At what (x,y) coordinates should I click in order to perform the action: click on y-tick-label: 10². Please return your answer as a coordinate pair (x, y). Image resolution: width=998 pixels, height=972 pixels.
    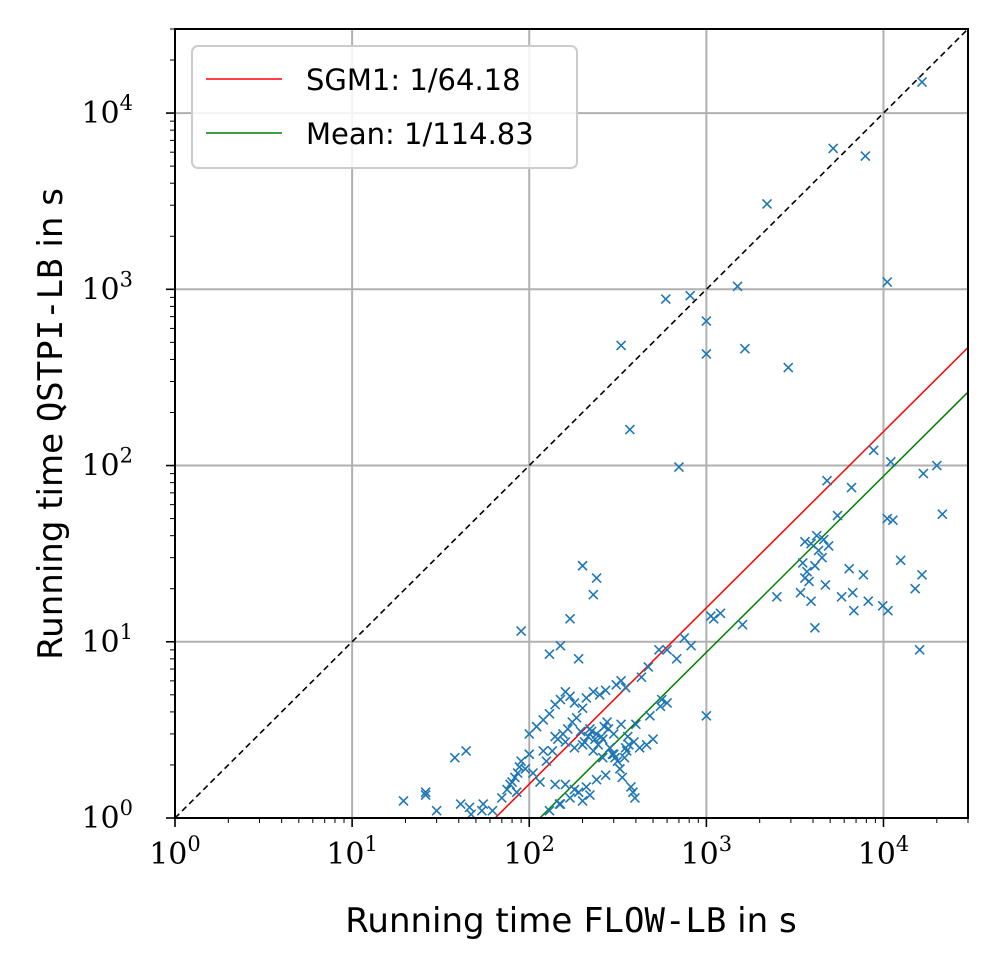
    Looking at the image, I should click on (107, 464).